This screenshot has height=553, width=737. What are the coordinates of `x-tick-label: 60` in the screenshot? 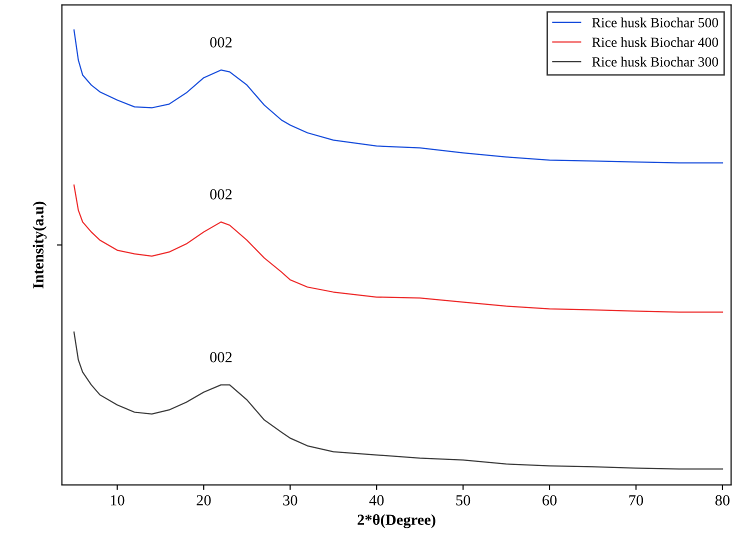 It's located at (549, 500).